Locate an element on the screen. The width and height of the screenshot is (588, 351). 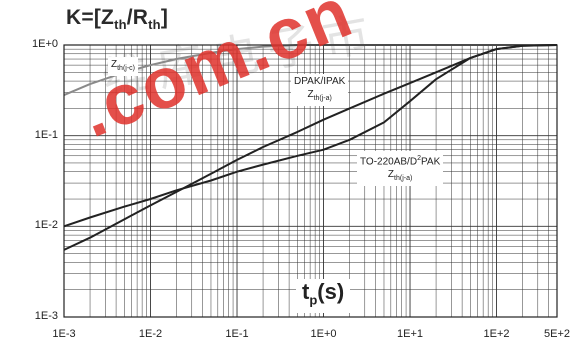
title-slash: /R is located at coordinates (137, 17).